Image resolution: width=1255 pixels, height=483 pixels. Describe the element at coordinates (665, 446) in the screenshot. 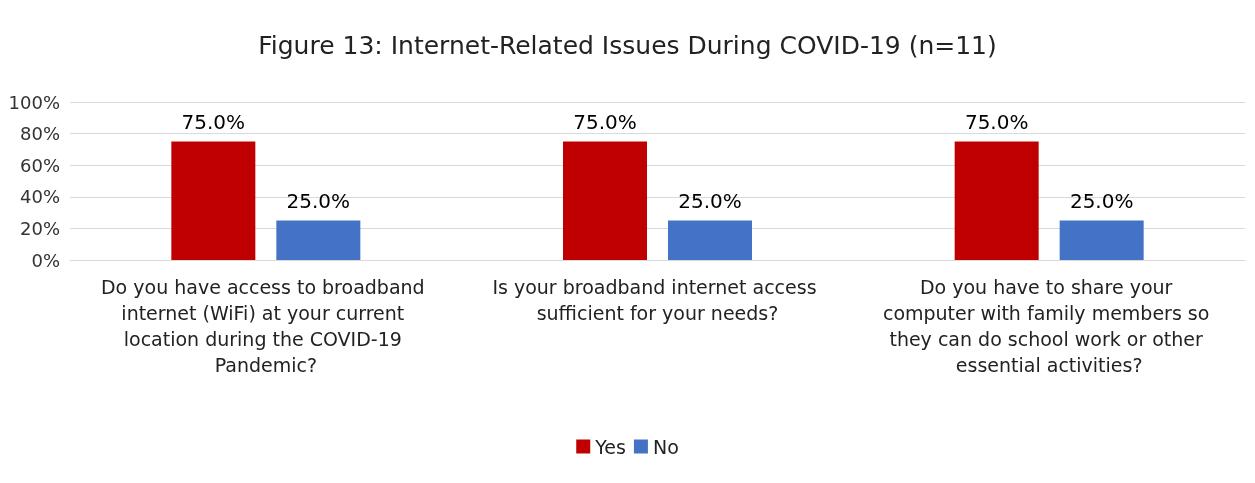

I see `legend-label: No` at that location.